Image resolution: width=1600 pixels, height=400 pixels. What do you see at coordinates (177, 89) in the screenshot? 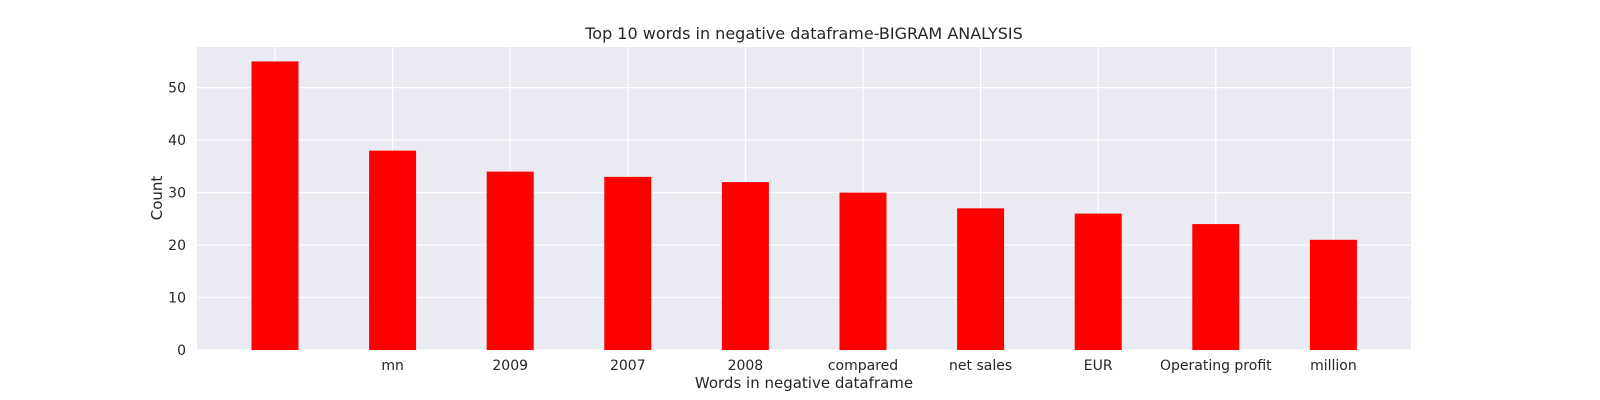
I see `y-tick-label: 50` at bounding box center [177, 89].